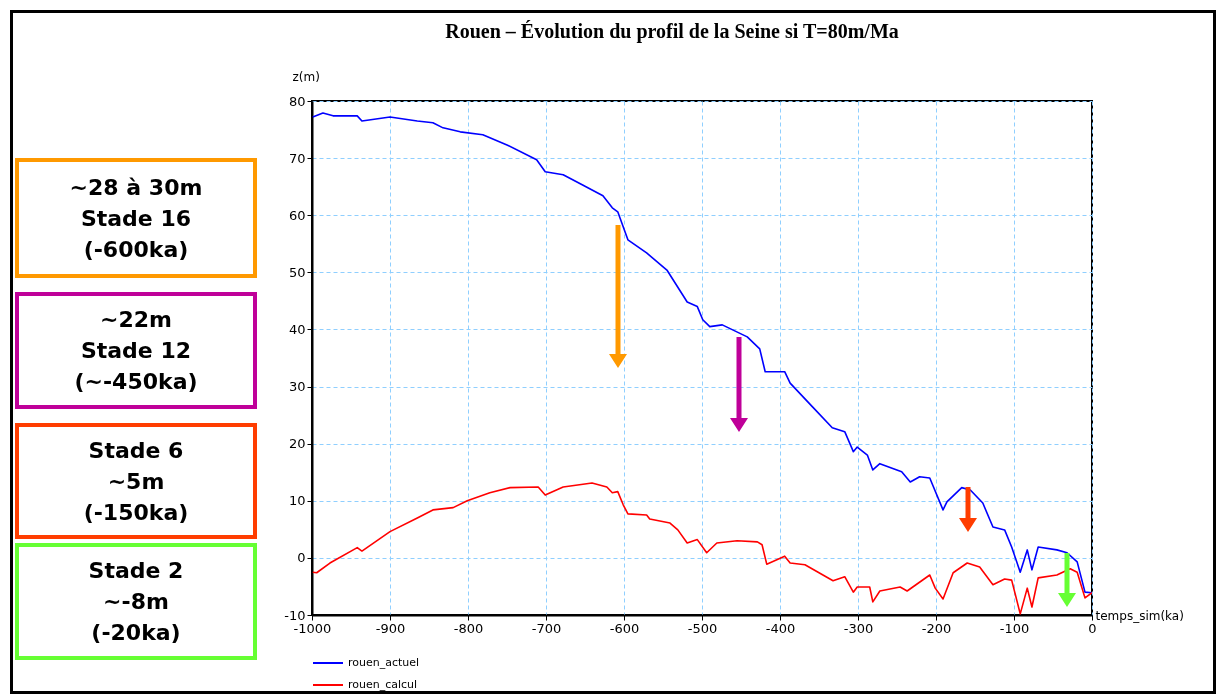  What do you see at coordinates (136, 481) in the screenshot?
I see `text: Stade 6 ~5m (-150ka)` at bounding box center [136, 481].